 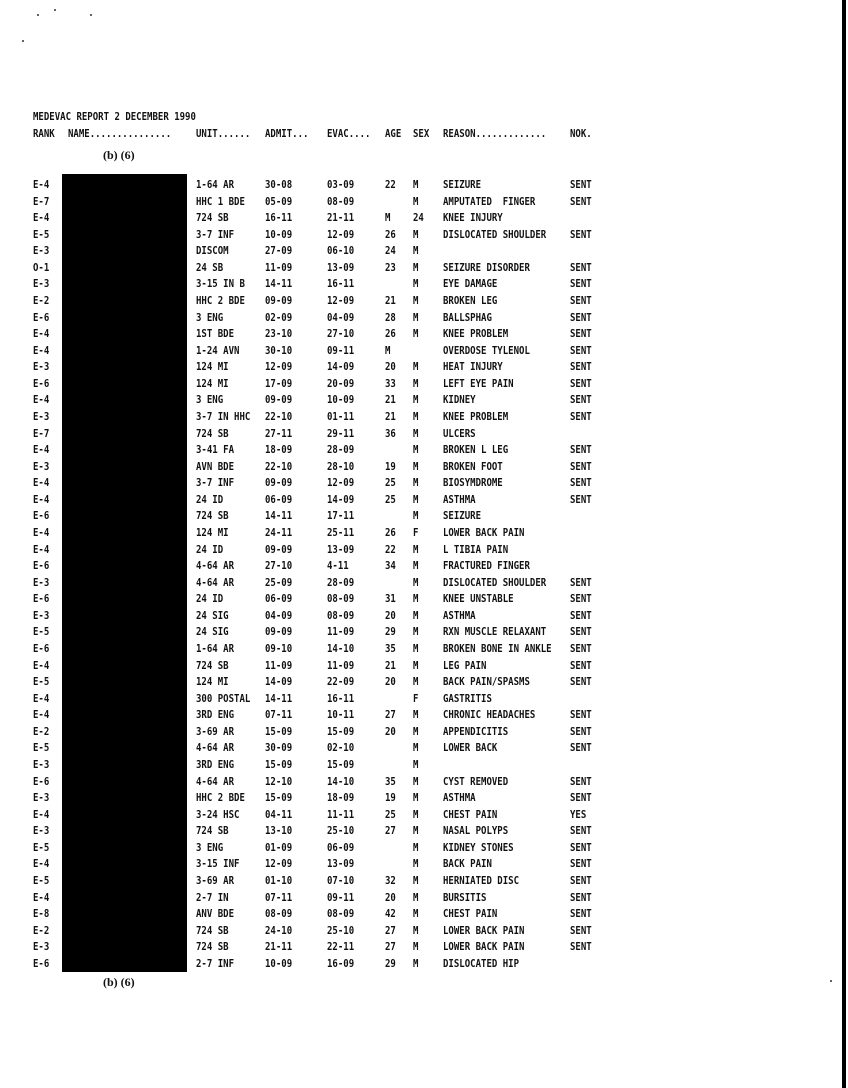 I want to click on cell-admit: 07-11, so click(x=279, y=715).